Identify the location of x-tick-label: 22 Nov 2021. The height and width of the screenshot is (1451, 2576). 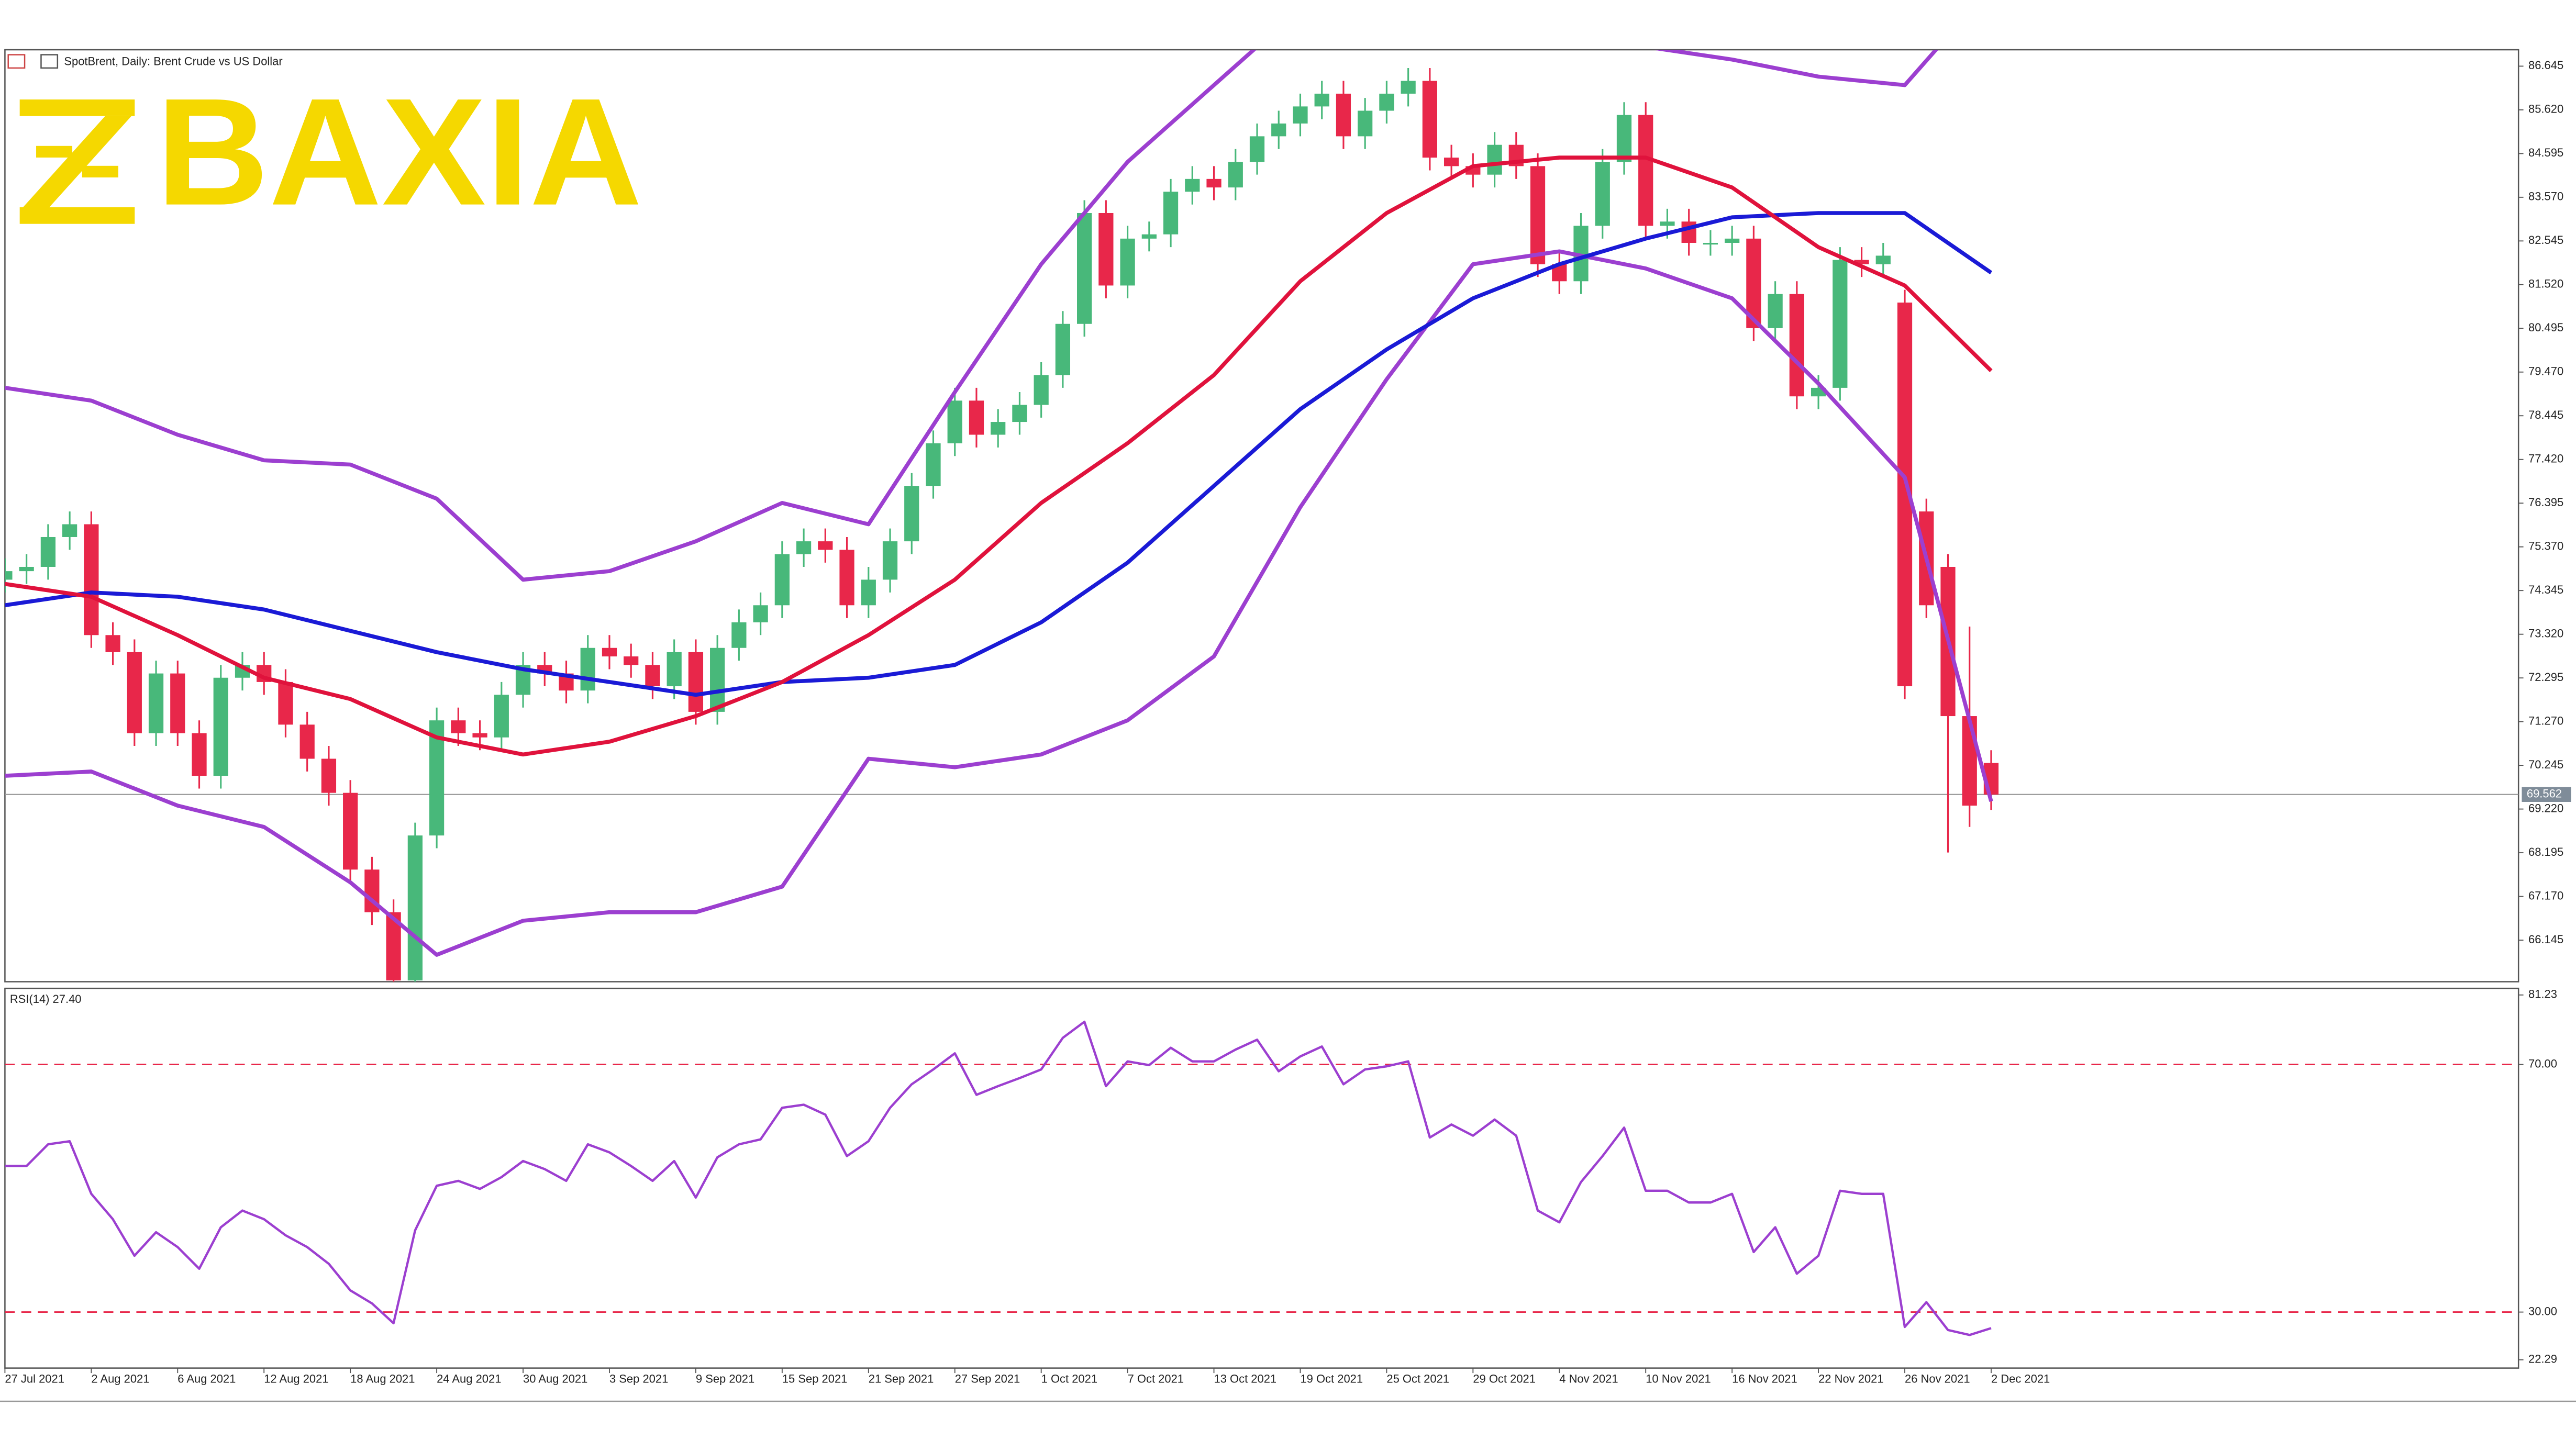
(1851, 1379).